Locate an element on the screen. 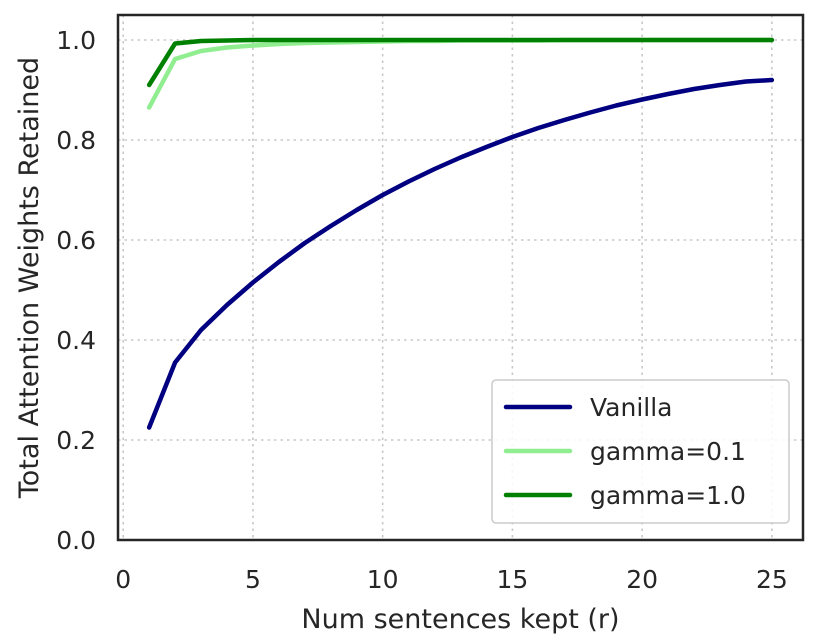  legend-label: Vanilla is located at coordinates (631, 407).